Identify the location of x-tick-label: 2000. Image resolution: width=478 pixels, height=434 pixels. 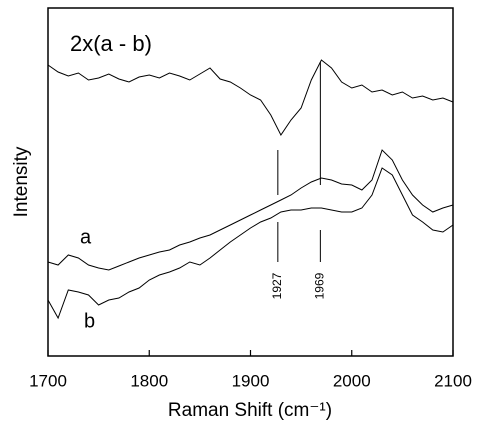
(352, 380).